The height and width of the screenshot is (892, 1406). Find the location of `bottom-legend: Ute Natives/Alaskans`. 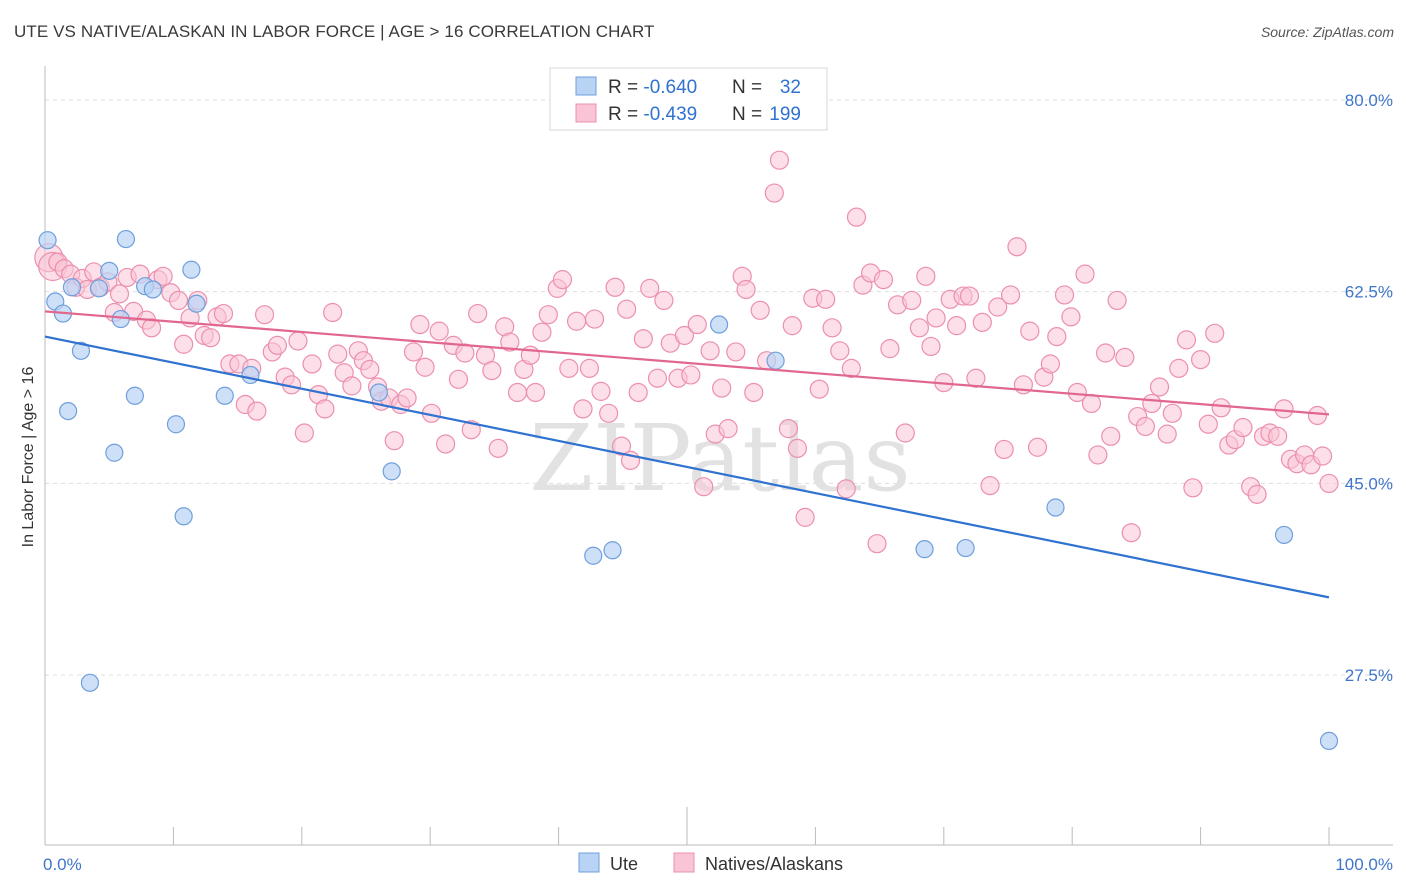

bottom-legend: Ute Natives/Alaskans is located at coordinates (710, 863).